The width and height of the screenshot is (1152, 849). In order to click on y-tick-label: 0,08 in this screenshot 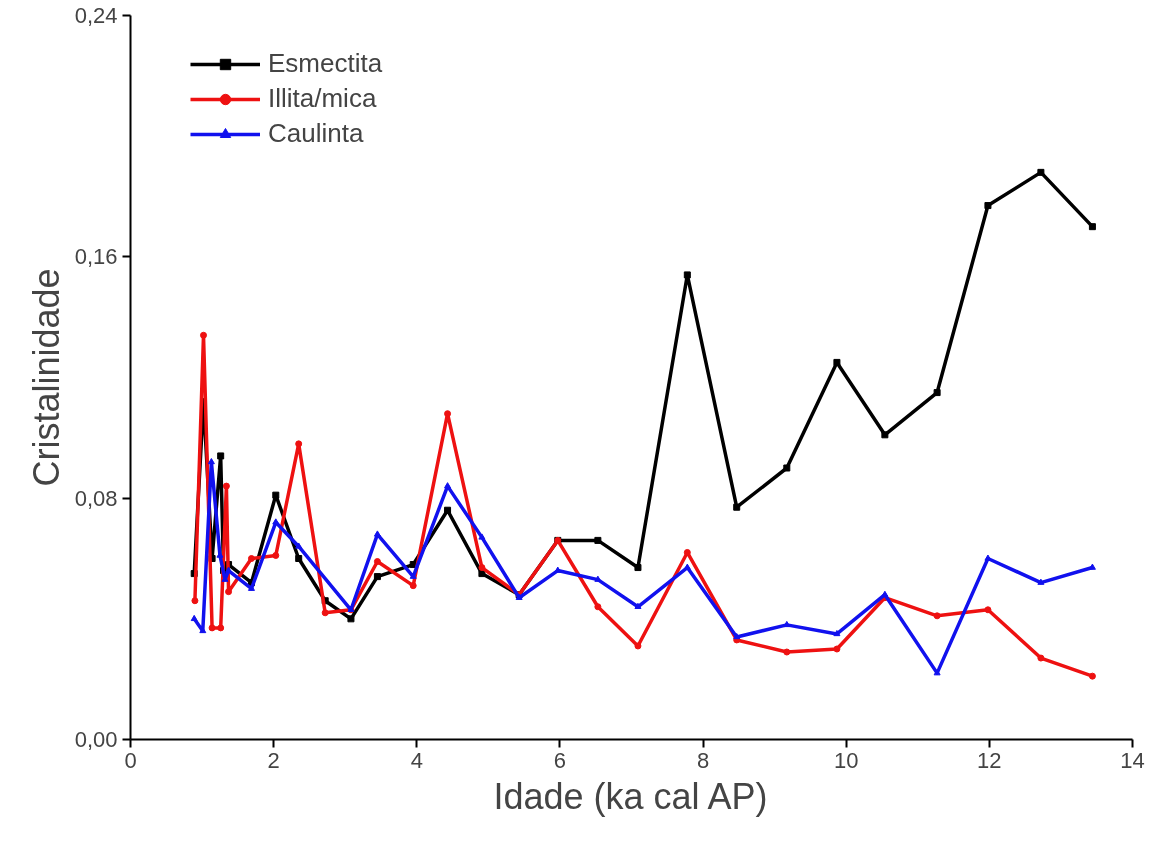, I will do `click(96, 498)`.